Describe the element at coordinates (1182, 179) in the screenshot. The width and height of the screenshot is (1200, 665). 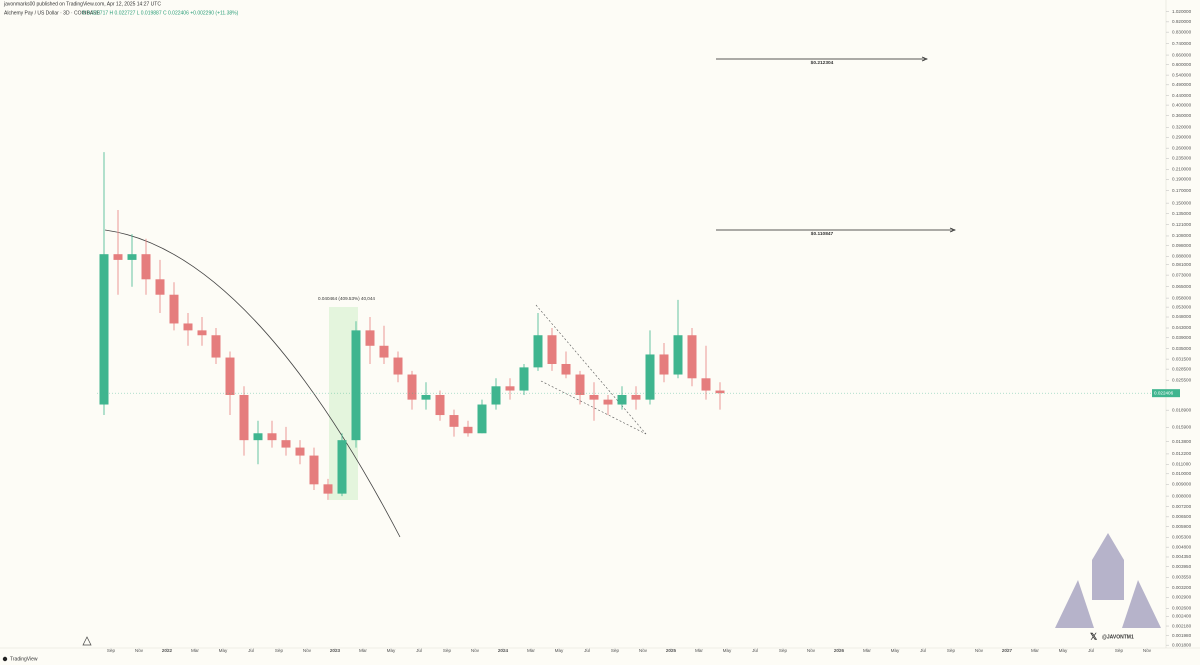
I see `y-tick-label: 0.190000` at that location.